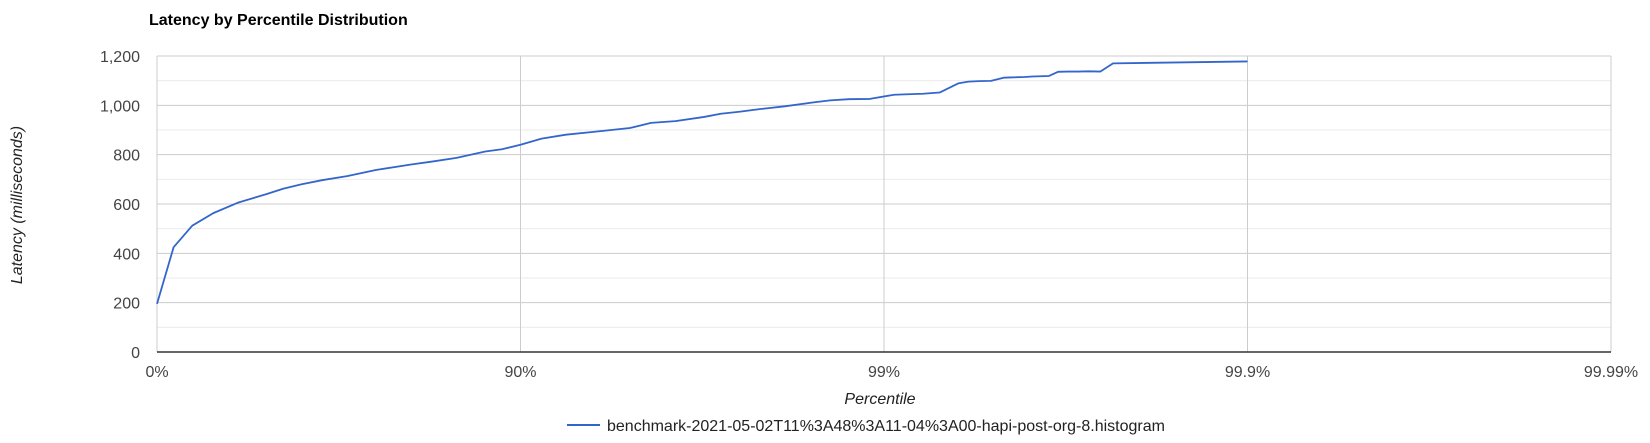 The height and width of the screenshot is (443, 1650). Describe the element at coordinates (126, 156) in the screenshot. I see `y-tick-label: 800` at that location.